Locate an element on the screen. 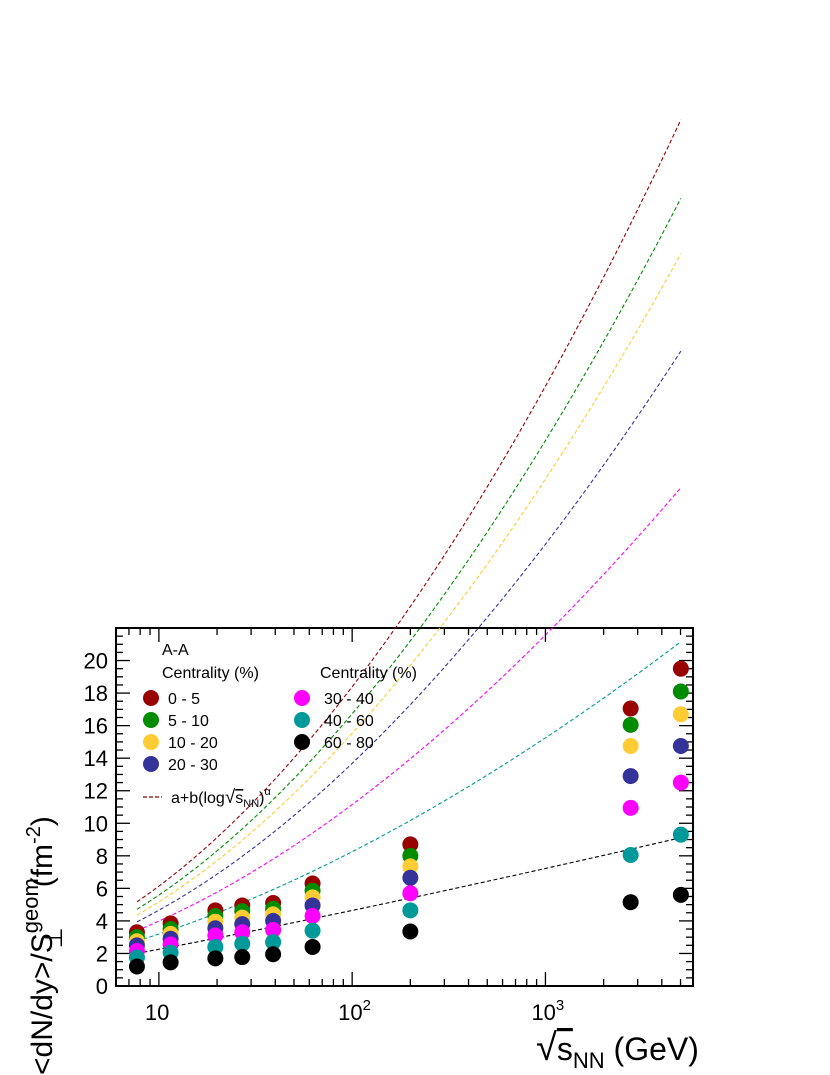  y-tick-label: 18 is located at coordinates (96, 693).